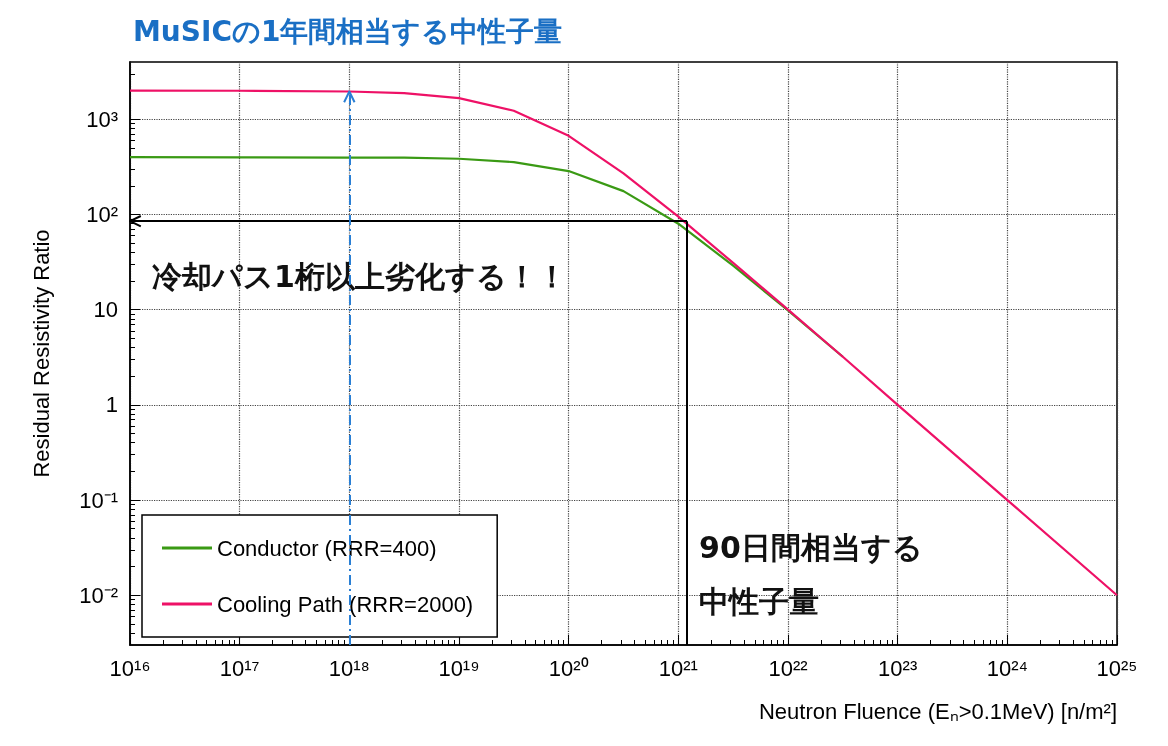 This screenshot has width=1168, height=746. Describe the element at coordinates (349, 668) in the screenshot. I see `x-tick-label: 10¹⁸` at that location.